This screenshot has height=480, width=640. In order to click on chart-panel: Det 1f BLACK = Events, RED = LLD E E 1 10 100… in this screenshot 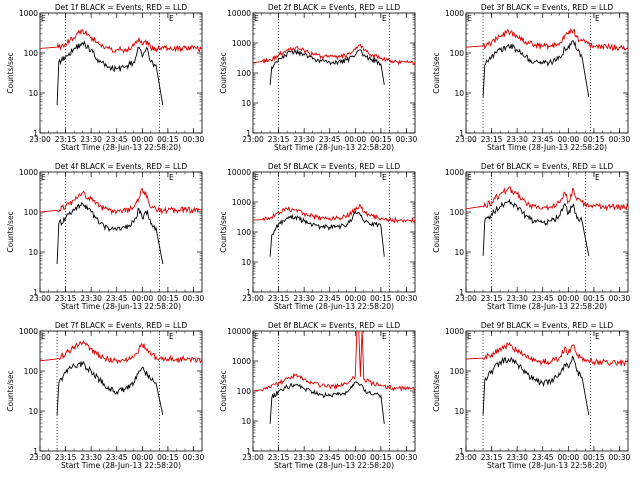, I will do `click(105, 77)`.